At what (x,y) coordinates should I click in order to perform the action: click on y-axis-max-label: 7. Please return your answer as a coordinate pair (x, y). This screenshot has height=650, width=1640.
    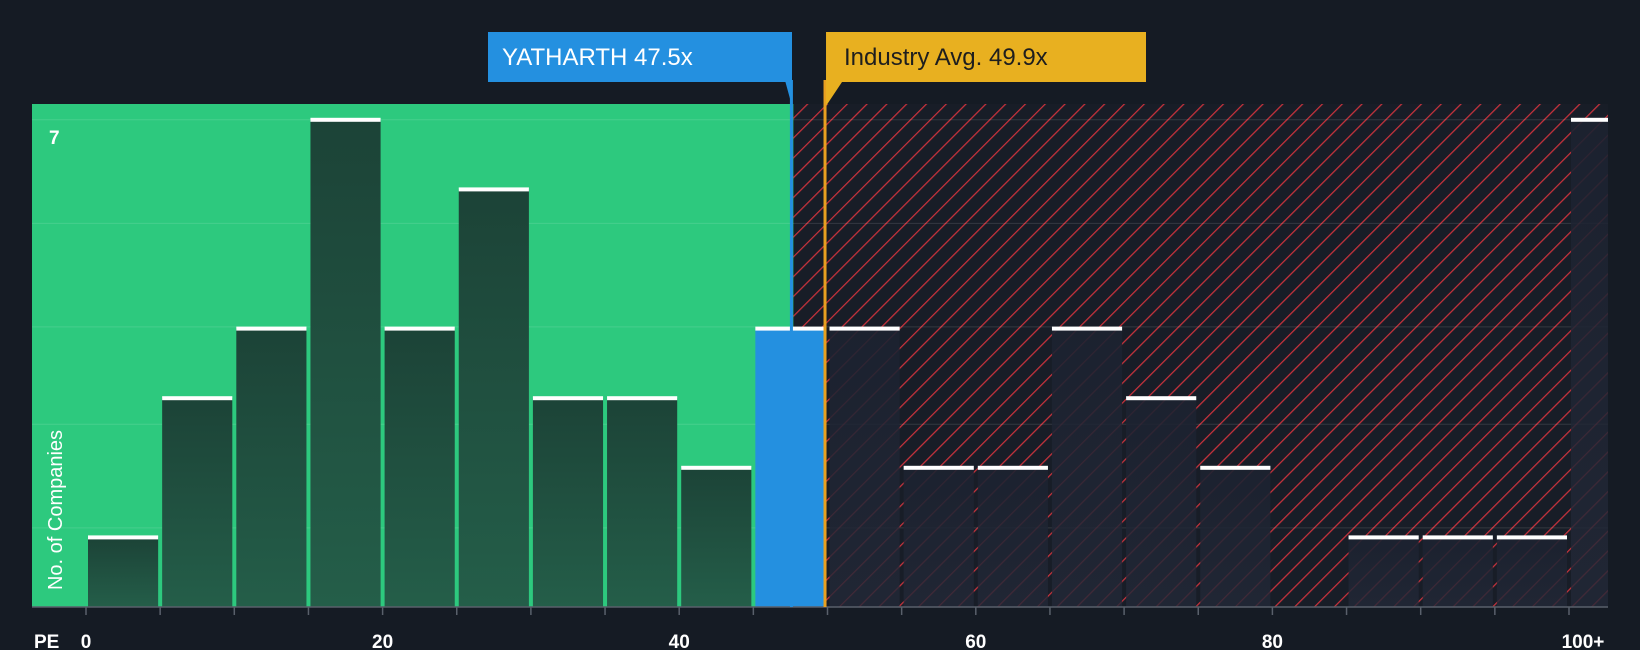
    Looking at the image, I should click on (54, 138).